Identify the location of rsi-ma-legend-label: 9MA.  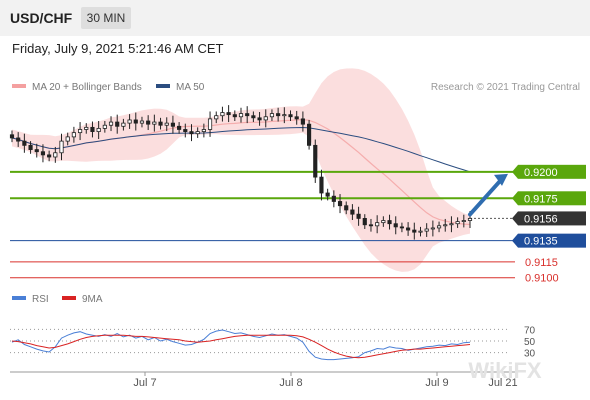
(92, 299).